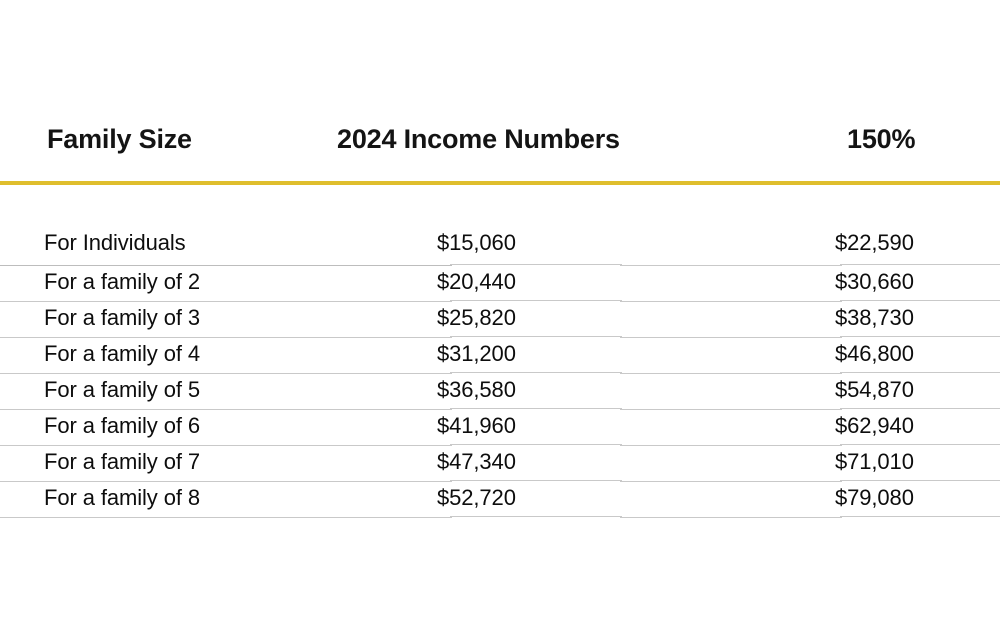 Image resolution: width=1000 pixels, height=633 pixels. Describe the element at coordinates (476, 497) in the screenshot. I see `cell-income: $52,720` at that location.